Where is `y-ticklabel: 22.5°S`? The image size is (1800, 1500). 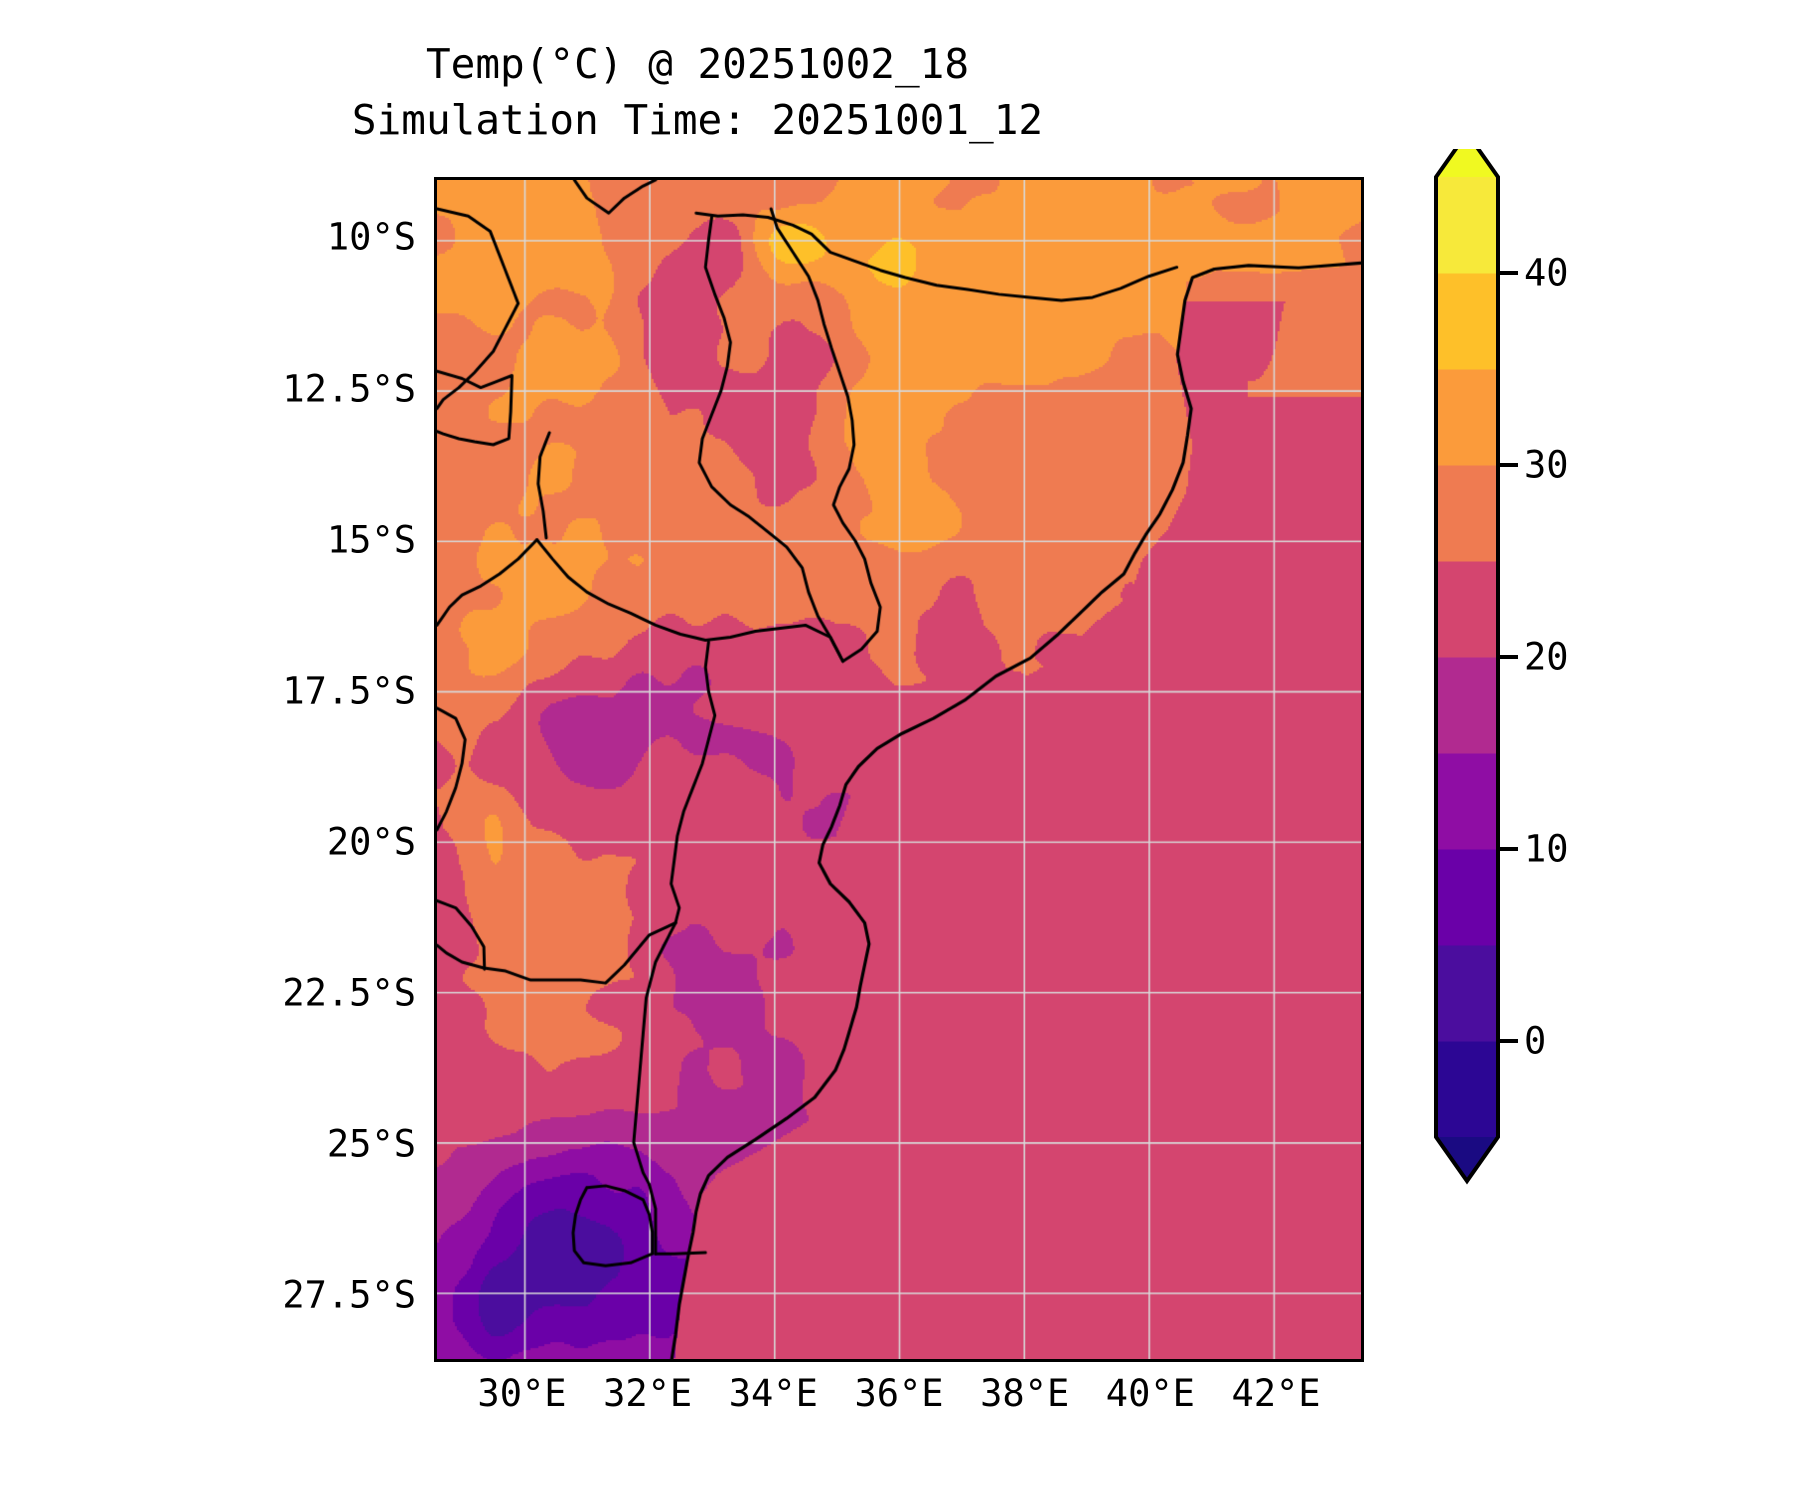 y-ticklabel: 22.5°S is located at coordinates (349, 993).